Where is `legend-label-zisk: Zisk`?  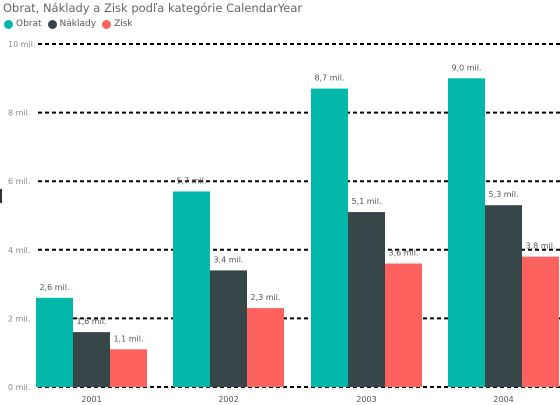 legend-label-zisk: Zisk is located at coordinates (123, 24).